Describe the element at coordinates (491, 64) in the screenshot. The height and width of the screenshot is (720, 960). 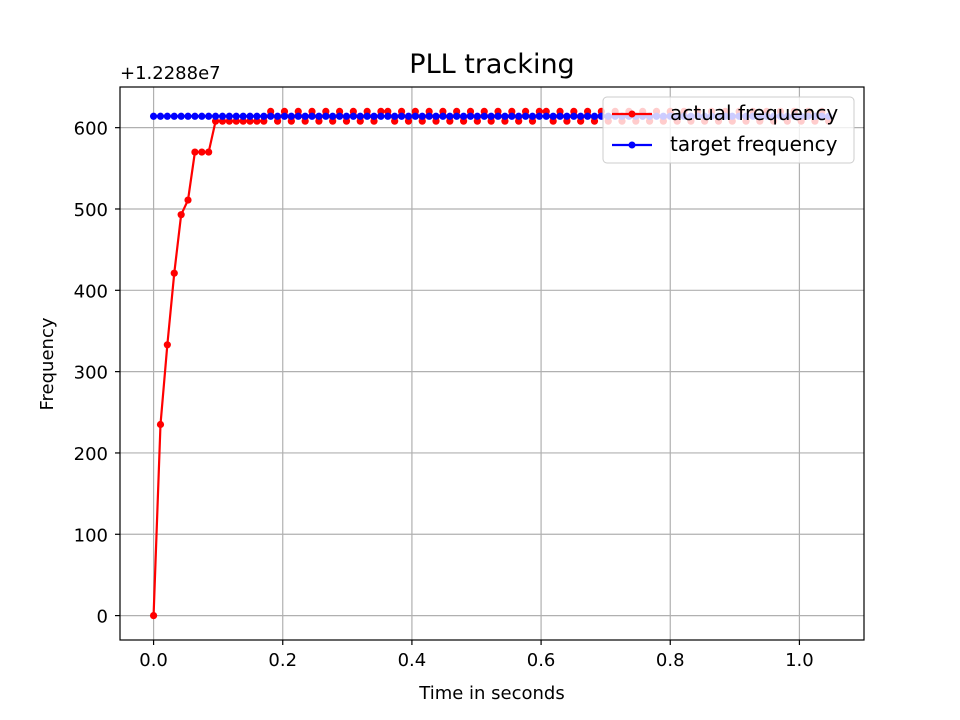
I see `chart-title: PLL tracking` at that location.